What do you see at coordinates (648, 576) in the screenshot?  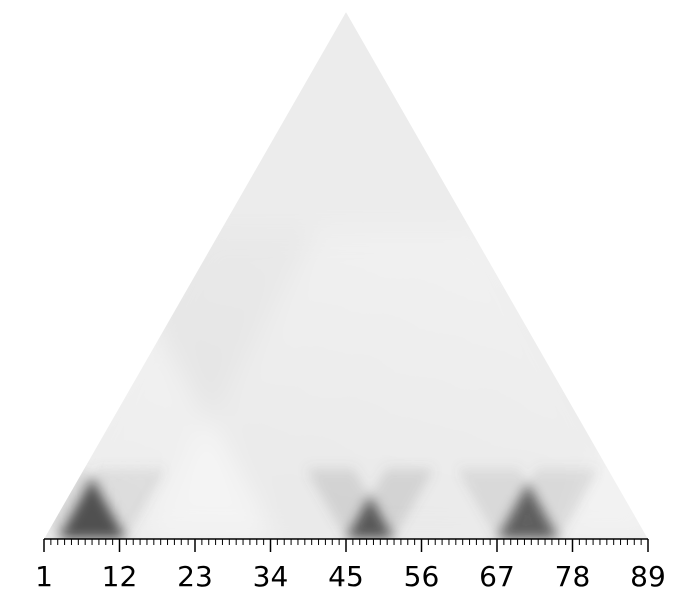 I see `x-tick-label: 89` at bounding box center [648, 576].